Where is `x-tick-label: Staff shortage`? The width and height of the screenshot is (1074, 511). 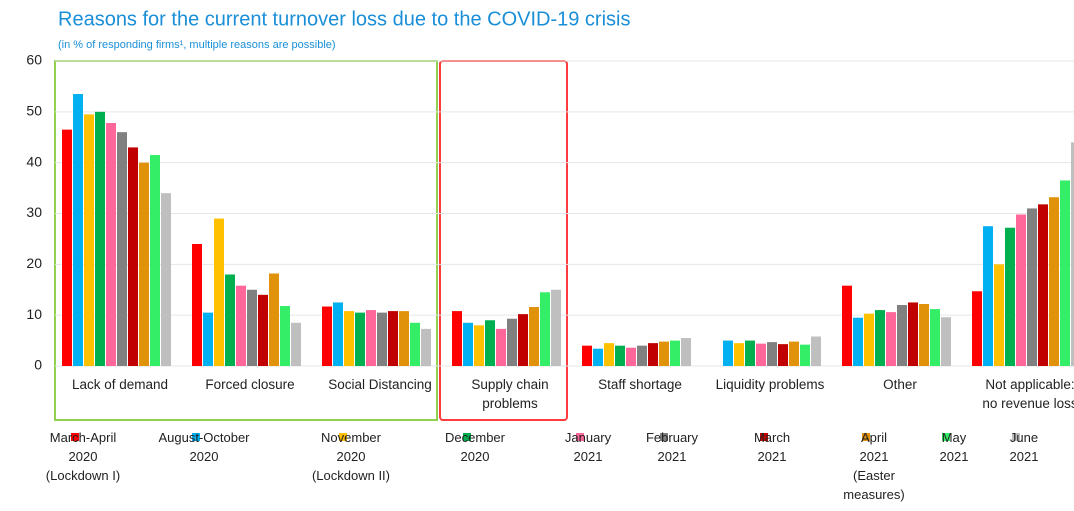 x-tick-label: Staff shortage is located at coordinates (640, 384).